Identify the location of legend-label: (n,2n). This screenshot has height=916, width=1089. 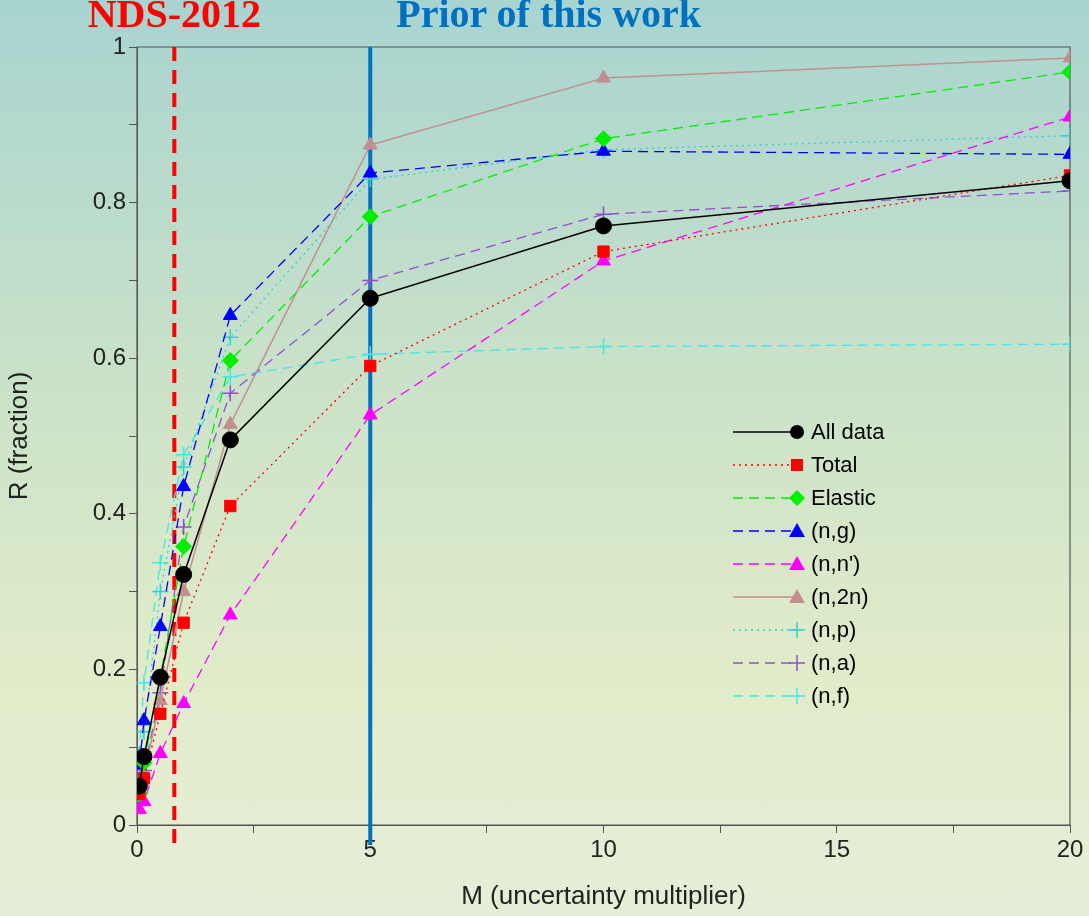
(840, 596).